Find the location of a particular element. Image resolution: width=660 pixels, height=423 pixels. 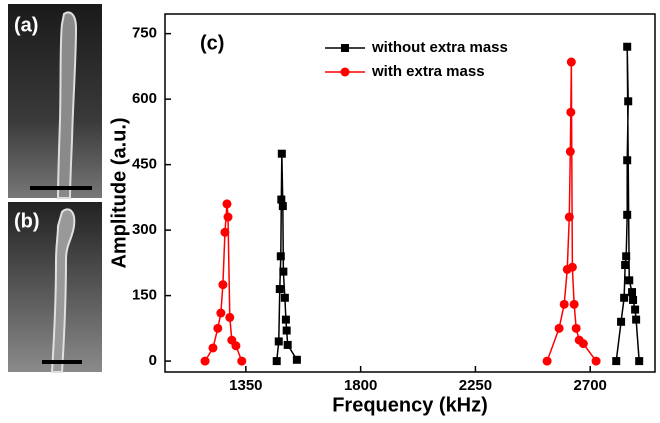

y-axis-label: Amplitude (a.u.) is located at coordinates (119, 192).